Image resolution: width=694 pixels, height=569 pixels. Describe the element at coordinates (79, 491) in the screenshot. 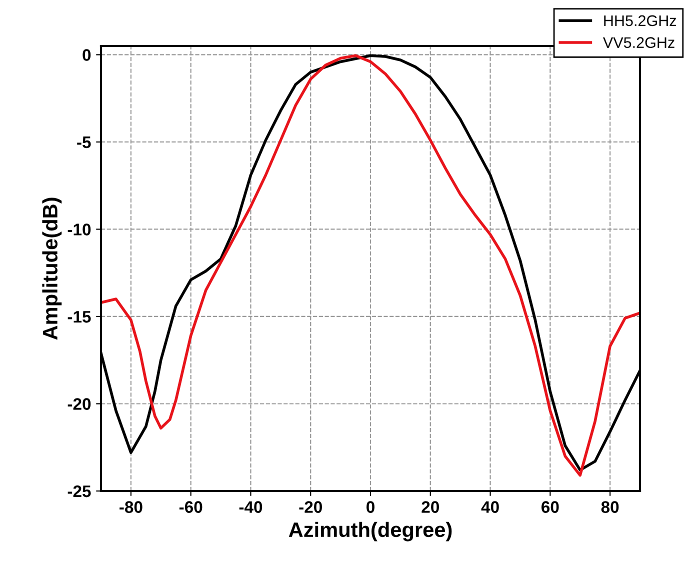

I see `y-tick-label: -25` at that location.